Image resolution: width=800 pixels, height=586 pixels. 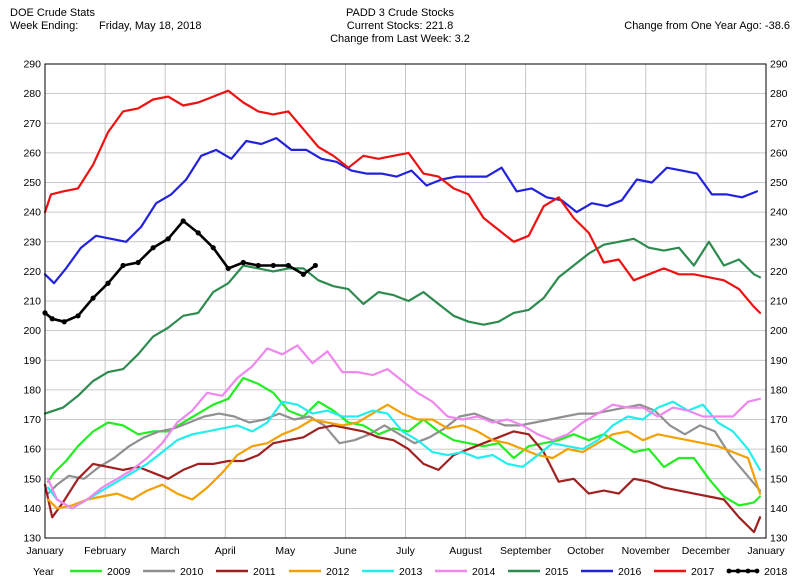 I want to click on y-tick-label-left: 240, so click(x=32, y=213).